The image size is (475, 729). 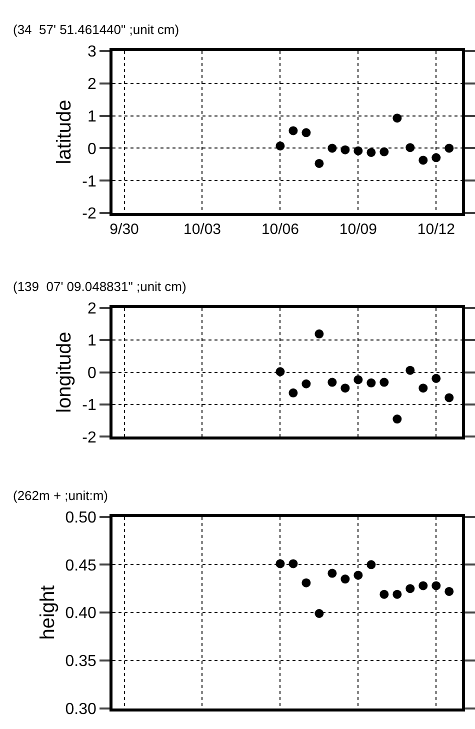 I want to click on y-axis-title: height, so click(x=47, y=612).